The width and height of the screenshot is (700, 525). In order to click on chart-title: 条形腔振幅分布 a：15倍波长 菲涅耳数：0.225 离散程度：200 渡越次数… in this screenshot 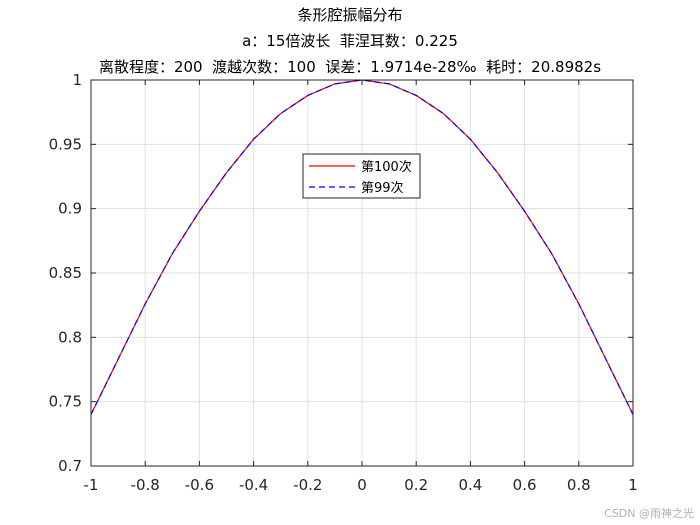, I will do `click(350, 41)`.